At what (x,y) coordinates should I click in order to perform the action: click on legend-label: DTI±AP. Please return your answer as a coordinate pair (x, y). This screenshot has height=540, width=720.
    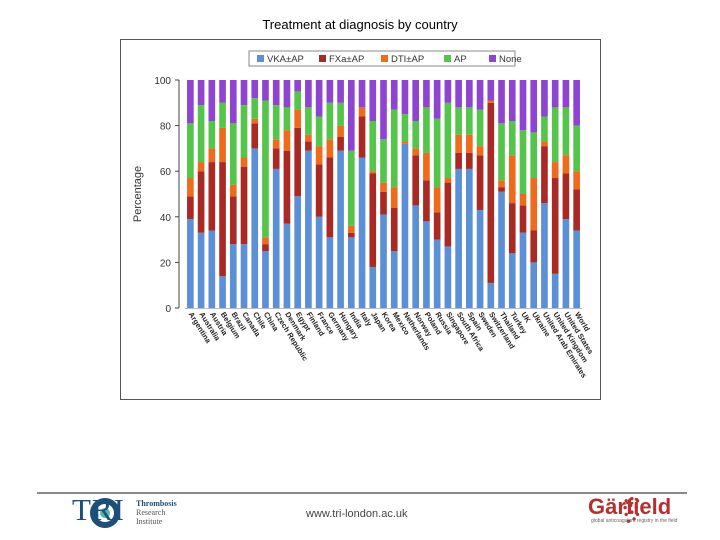
    Looking at the image, I should click on (407, 59).